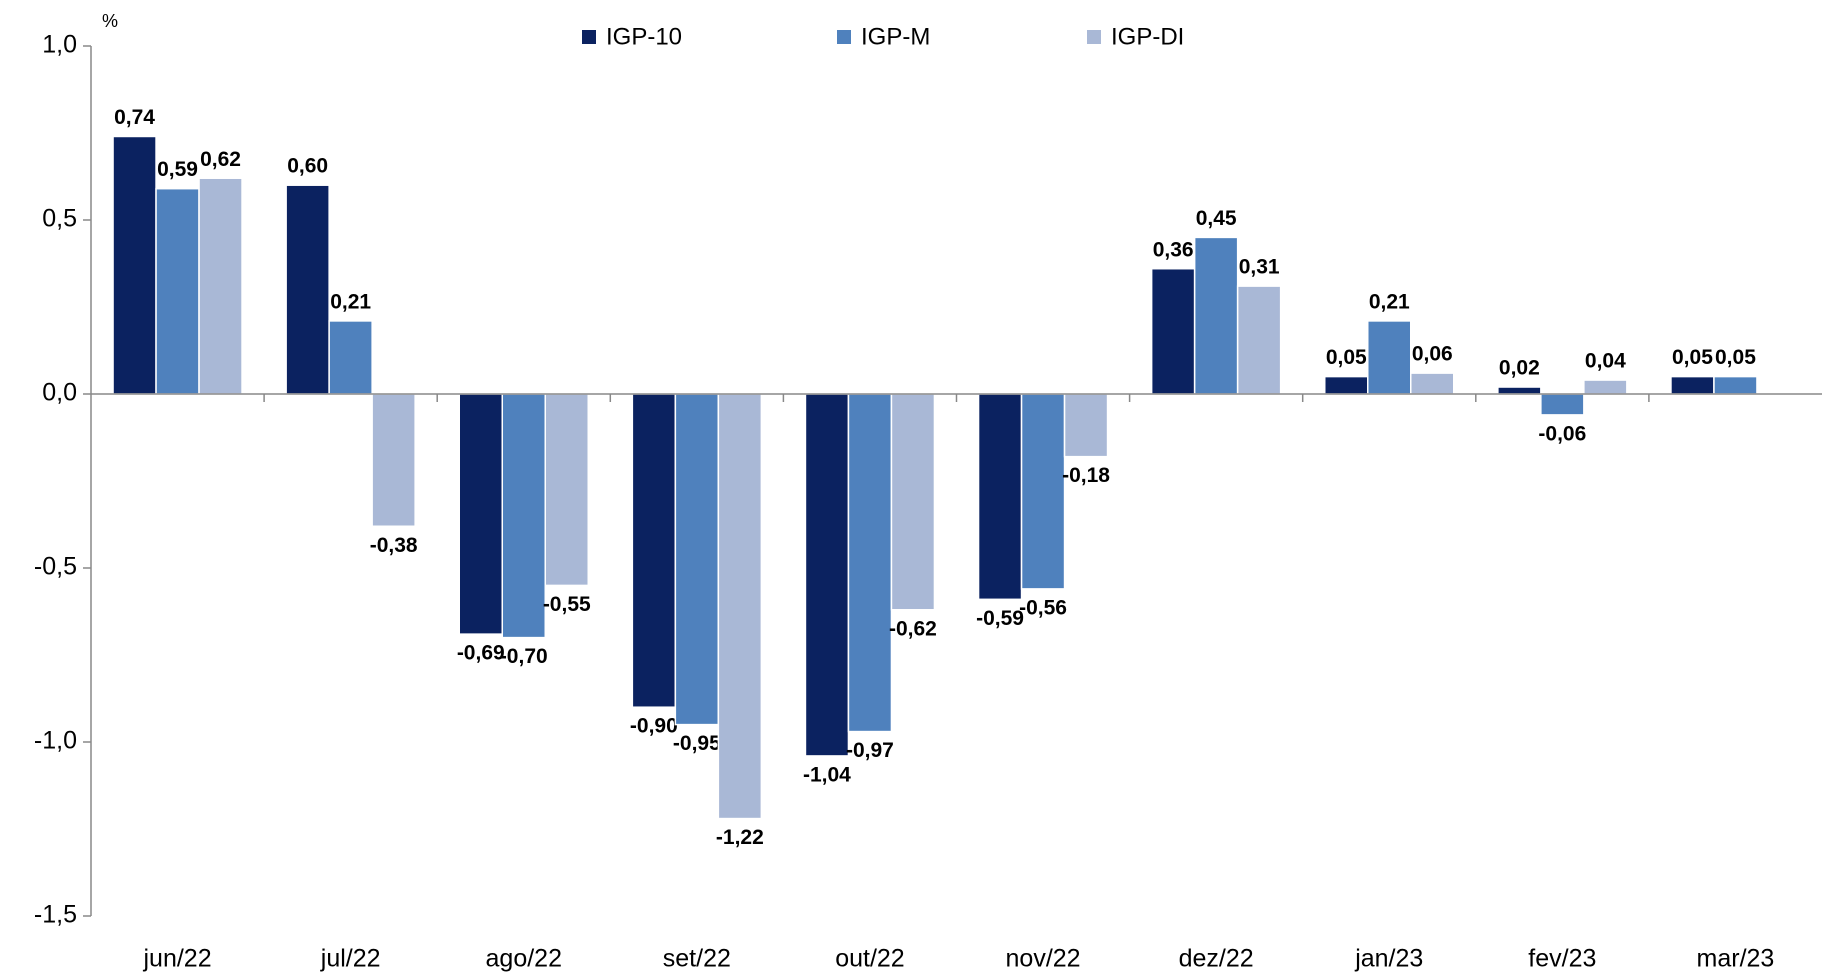 The width and height of the screenshot is (1822, 976). What do you see at coordinates (1086, 475) in the screenshot?
I see `data-label: -0,18` at bounding box center [1086, 475].